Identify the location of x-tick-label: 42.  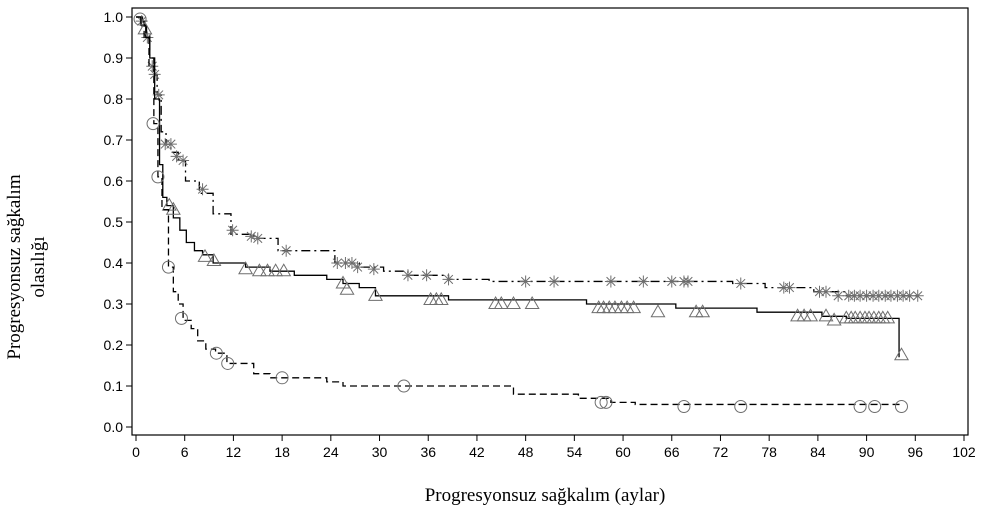
(477, 452).